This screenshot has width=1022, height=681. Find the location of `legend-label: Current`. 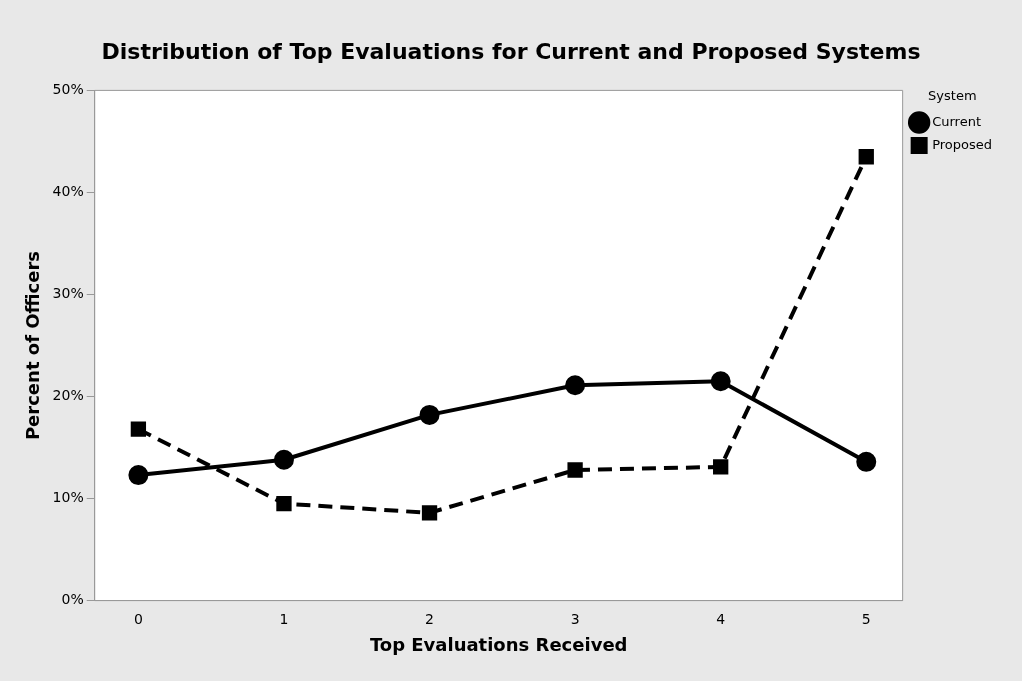

legend-label: Current is located at coordinates (956, 121).